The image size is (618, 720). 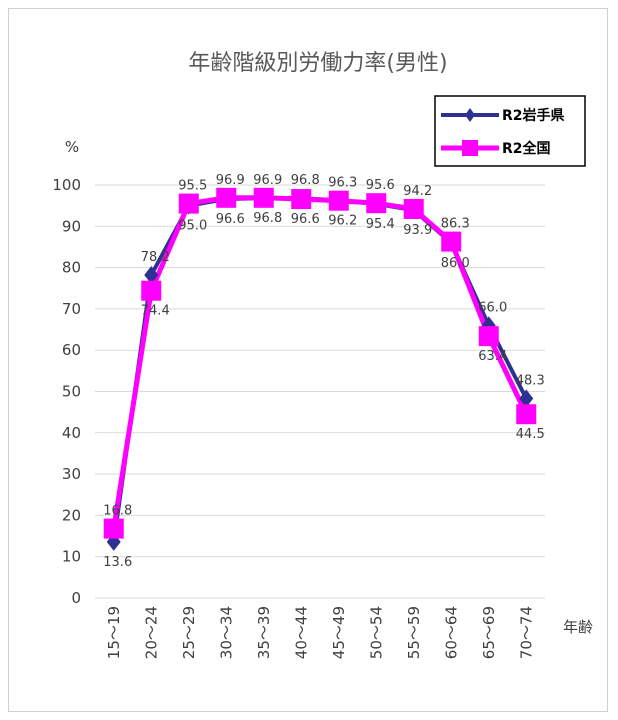 What do you see at coordinates (230, 219) in the screenshot?
I see `data-label-series-1: 96.6` at bounding box center [230, 219].